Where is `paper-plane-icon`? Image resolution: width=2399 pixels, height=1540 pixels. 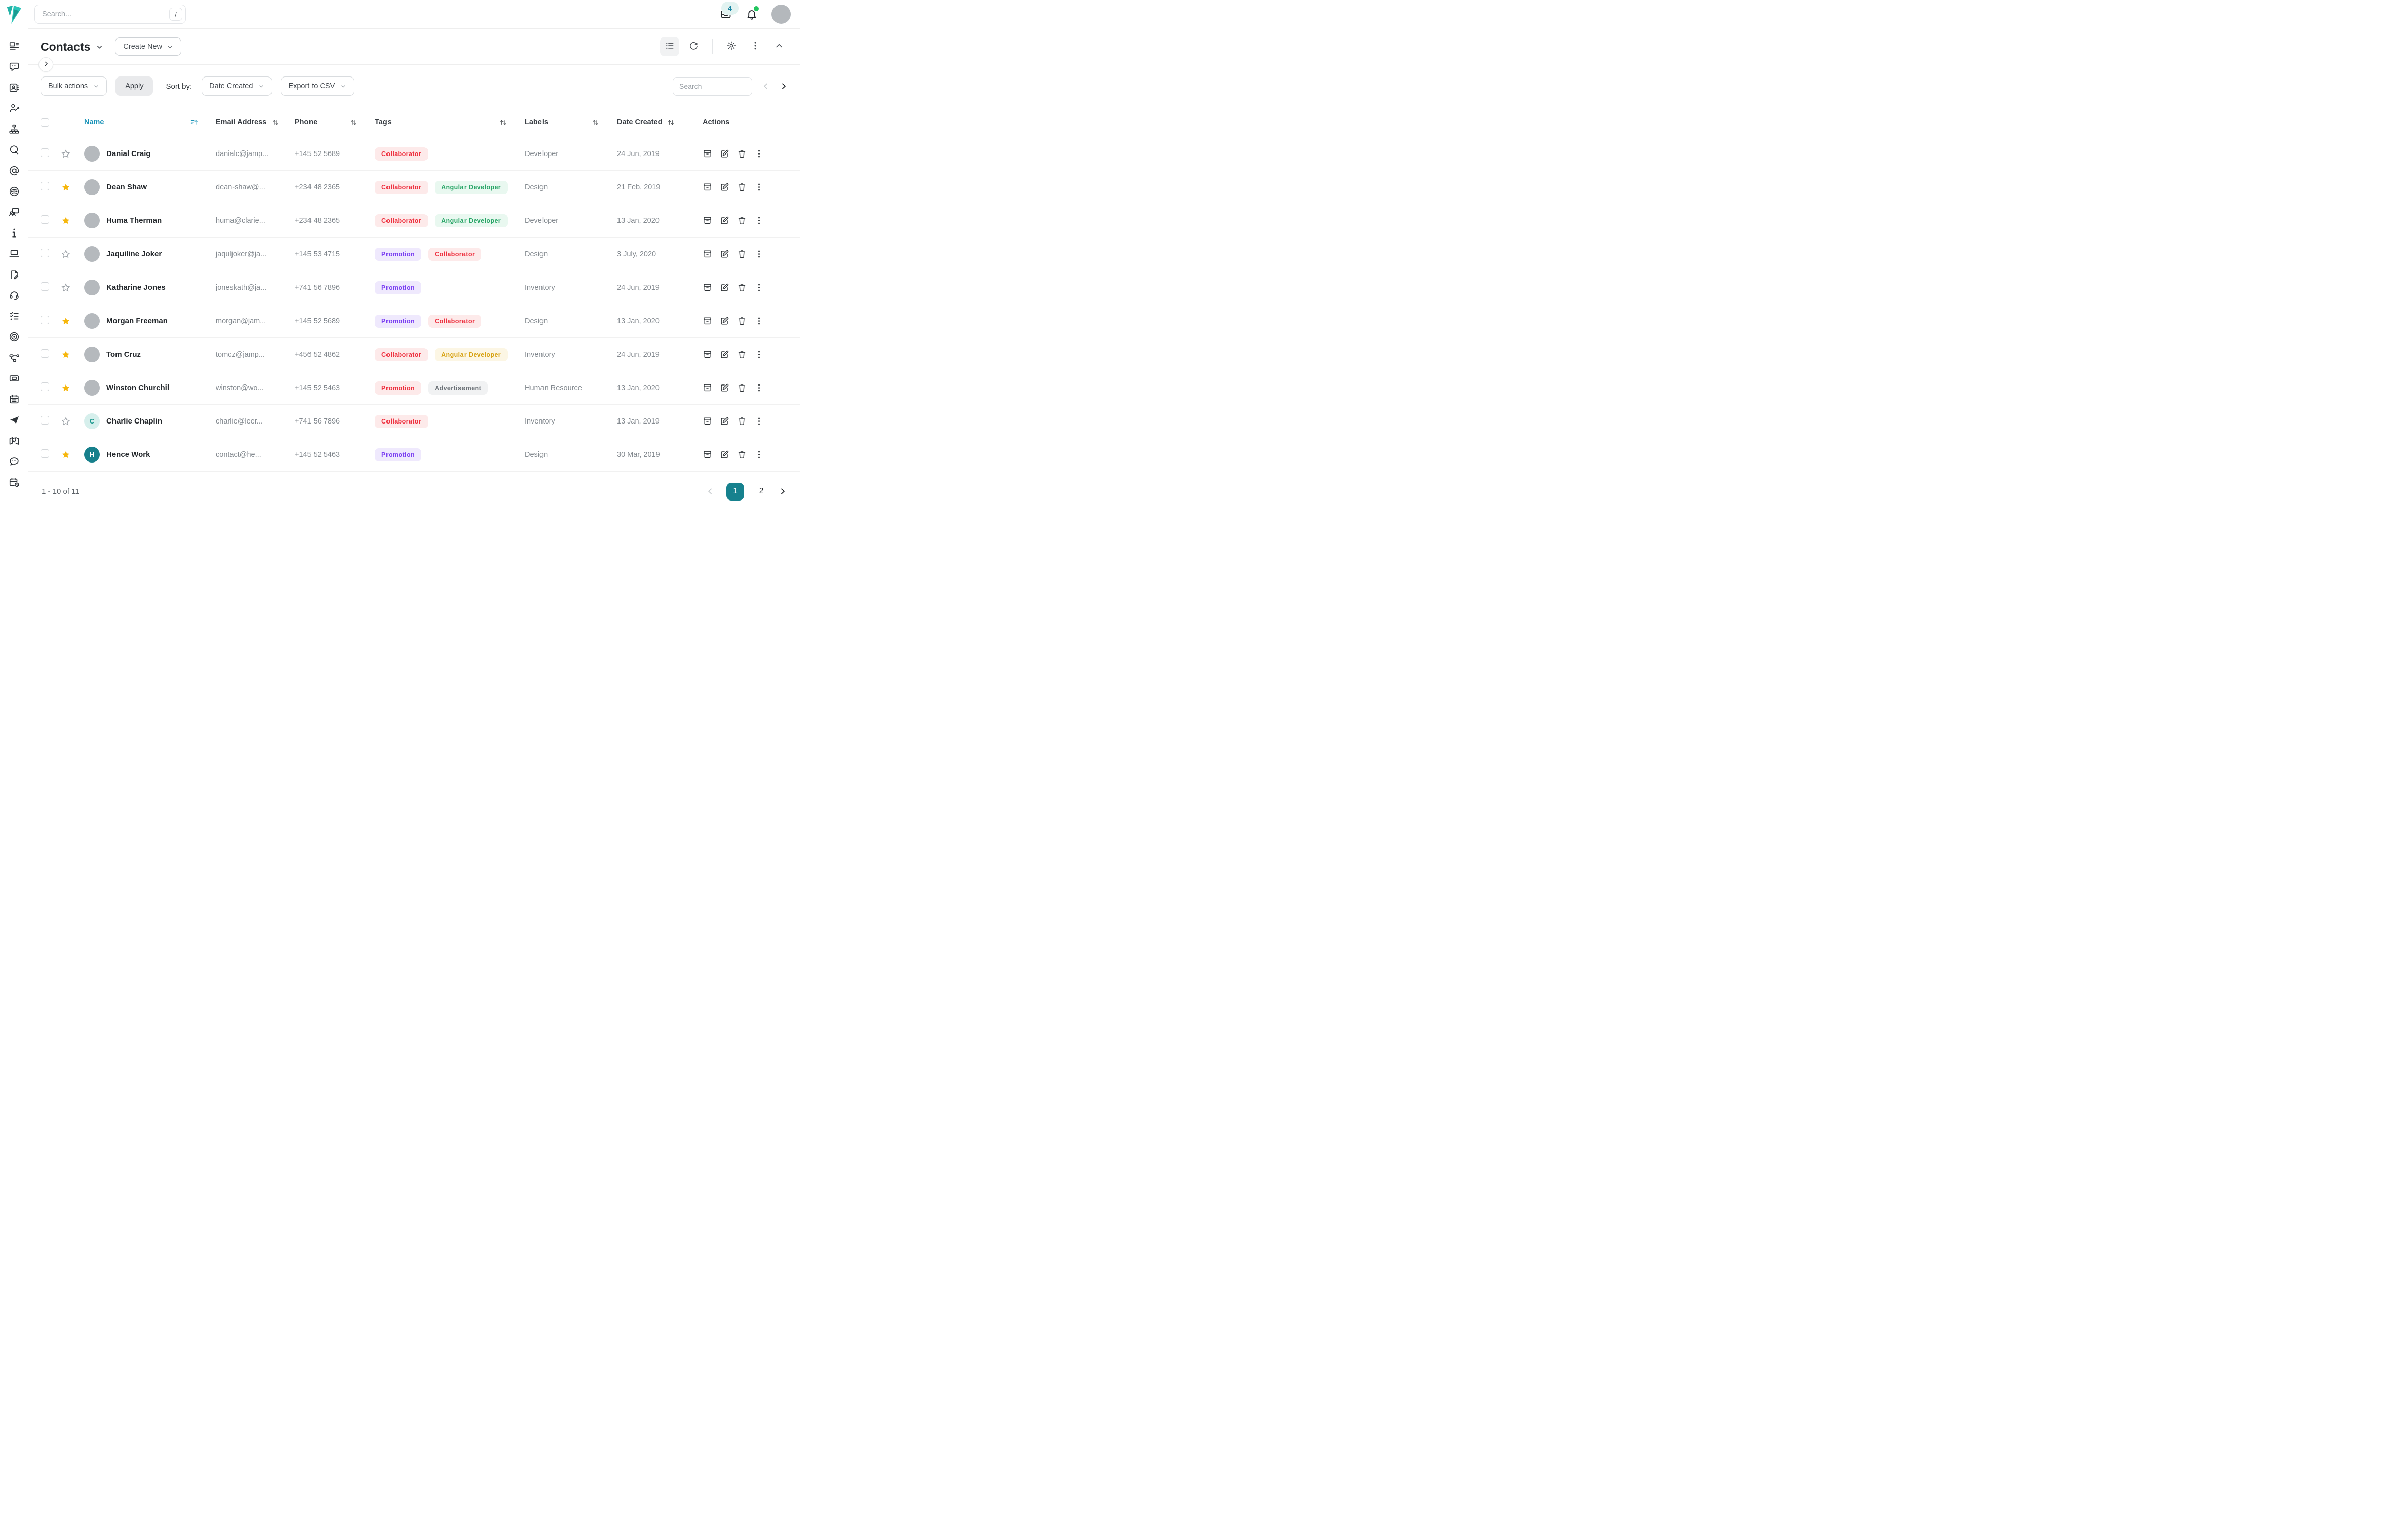 paper-plane-icon is located at coordinates (14, 420).